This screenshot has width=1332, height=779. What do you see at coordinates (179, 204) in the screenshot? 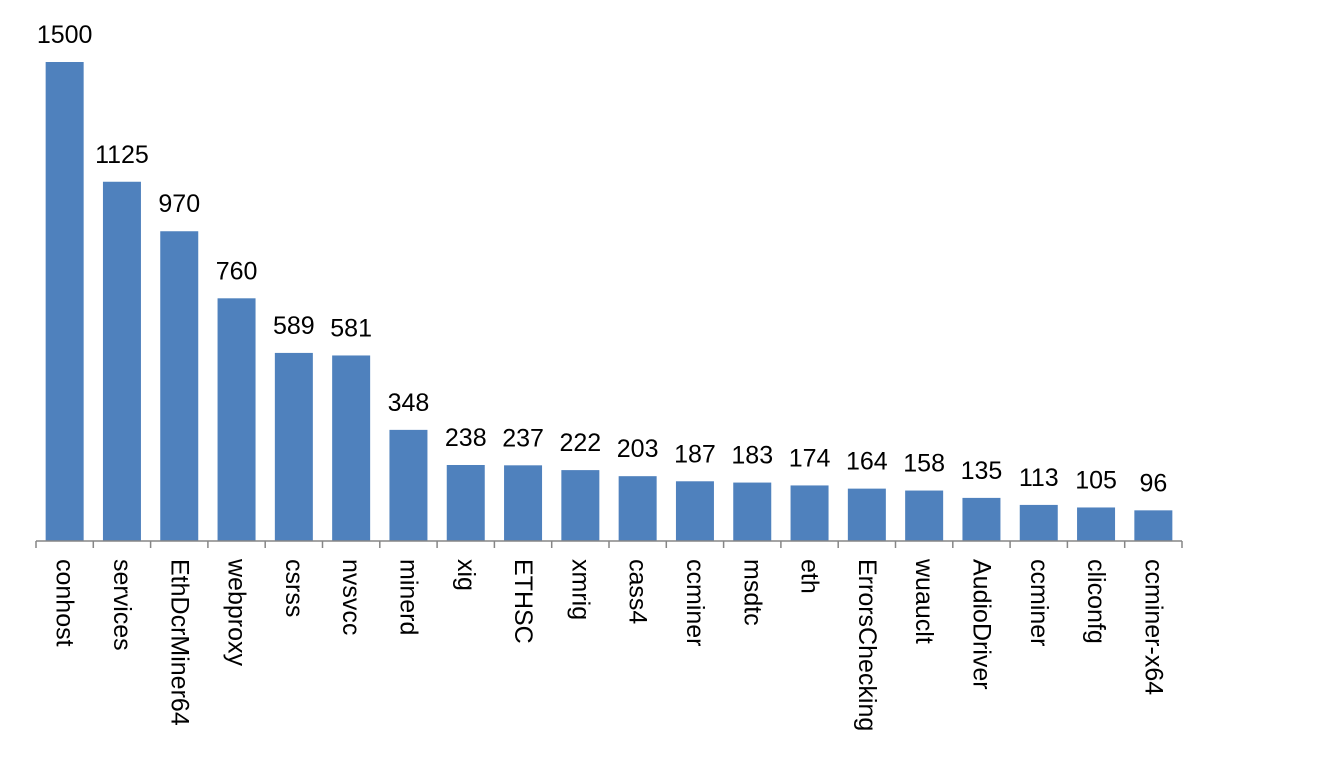
I see `data-label: 970` at bounding box center [179, 204].